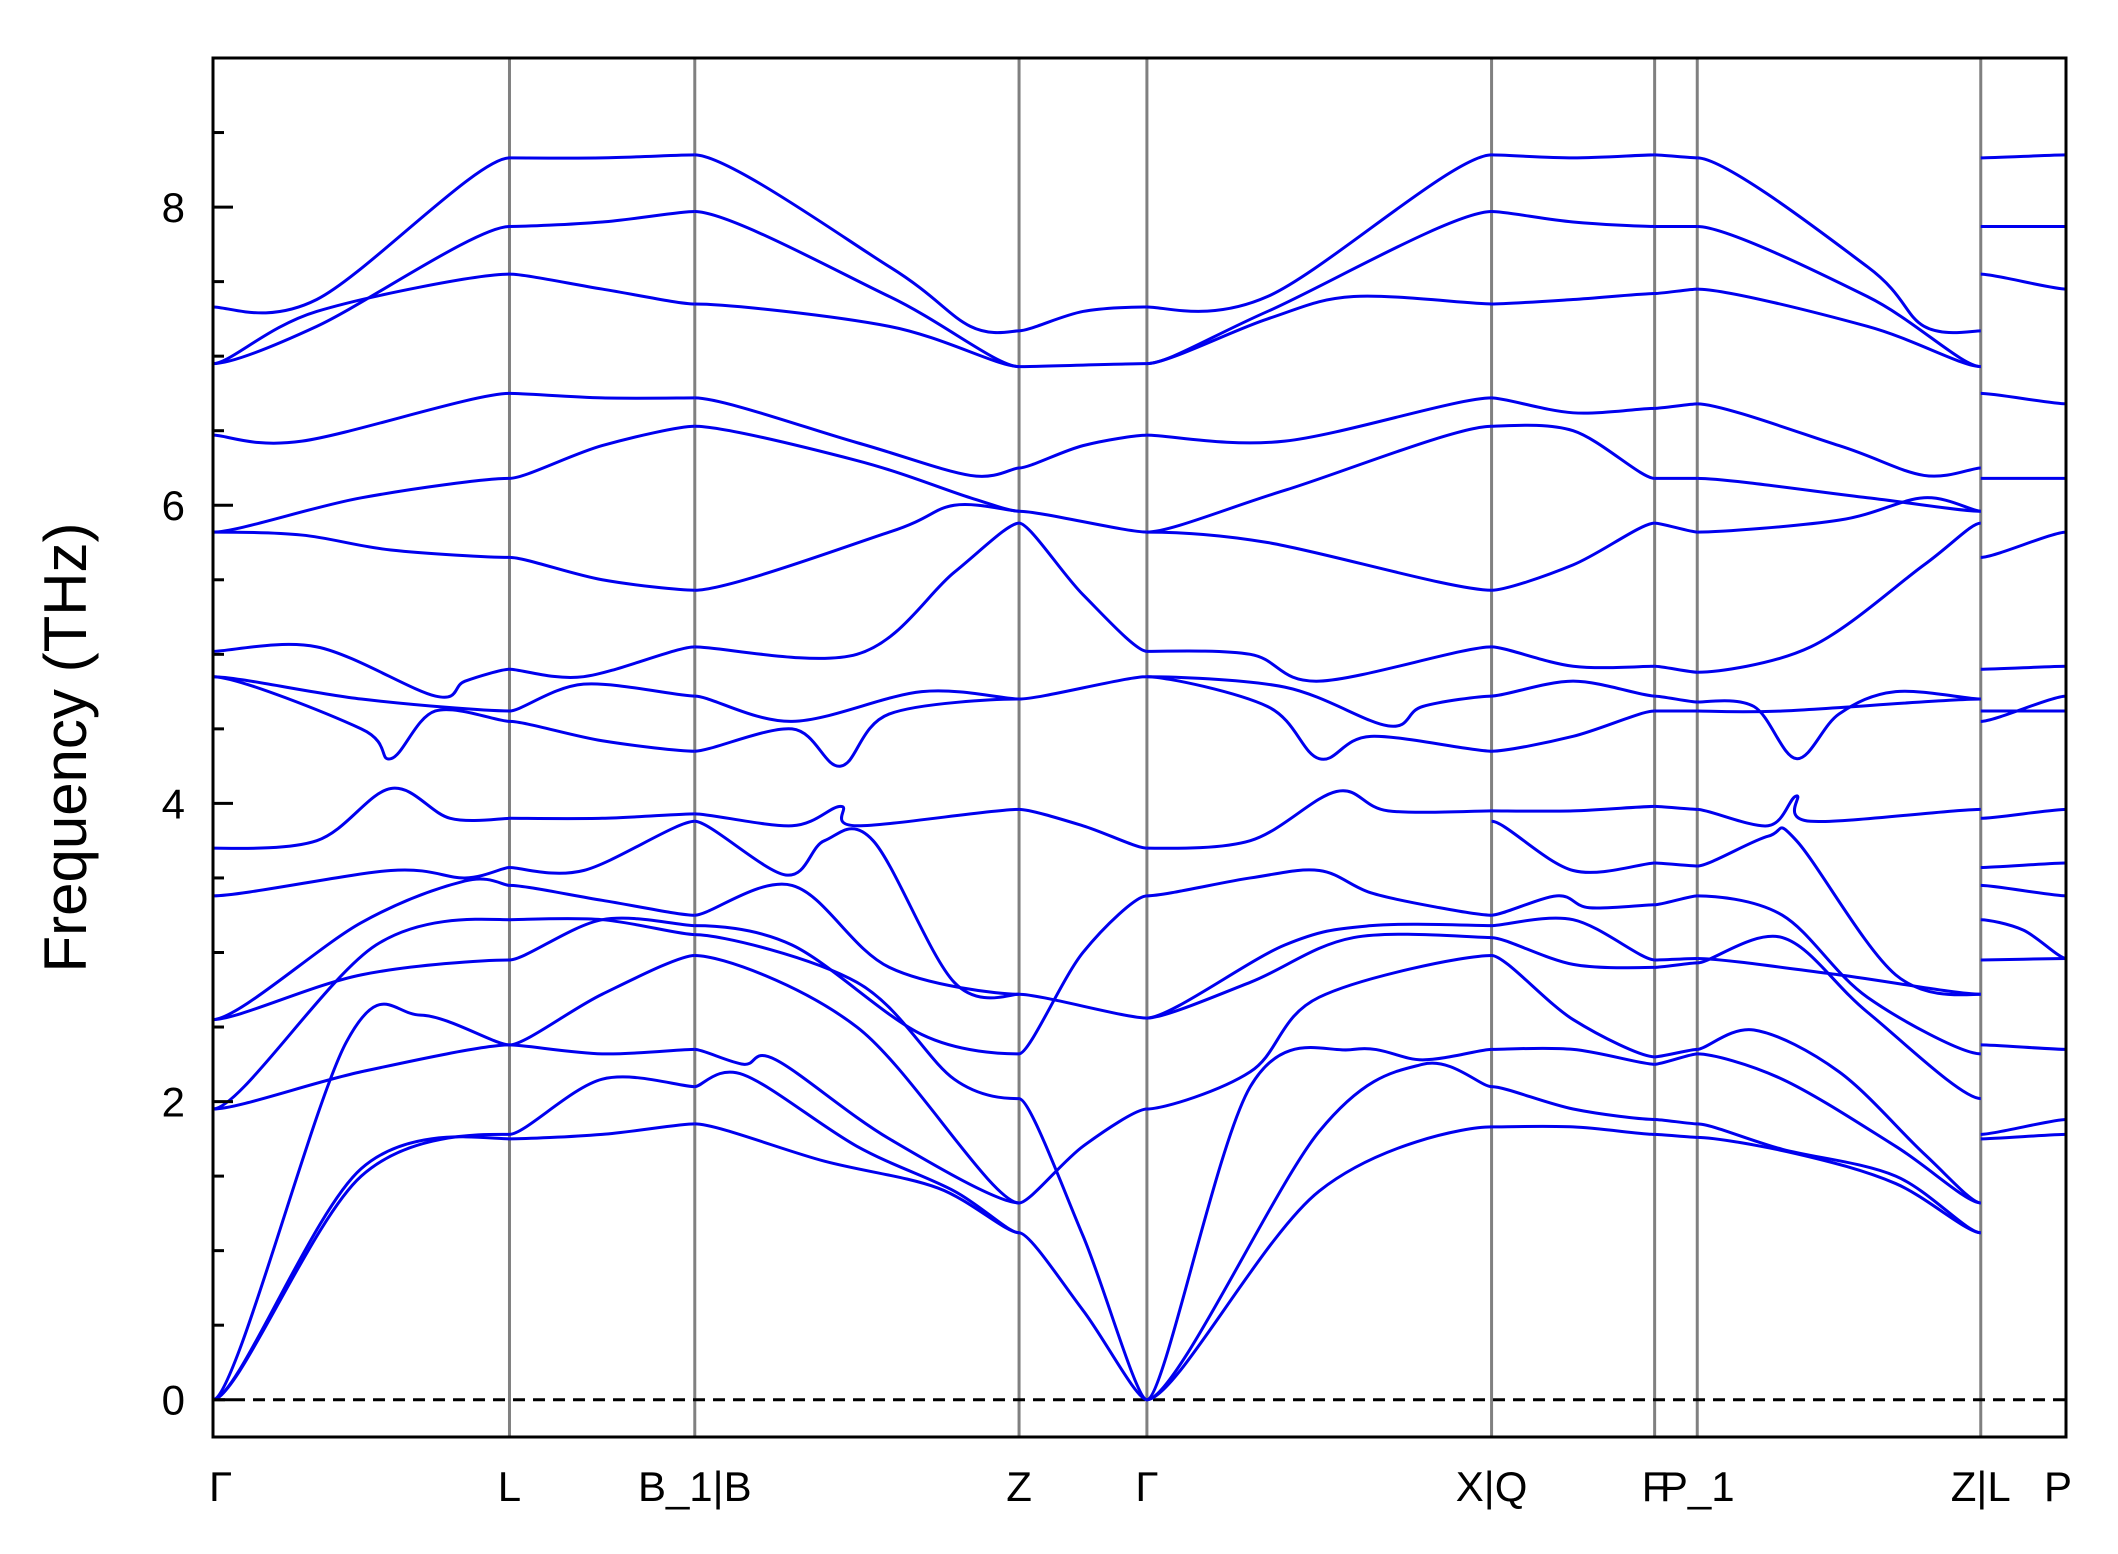  Describe the element at coordinates (173, 505) in the screenshot. I see `y-tick-label-6: 6` at that location.